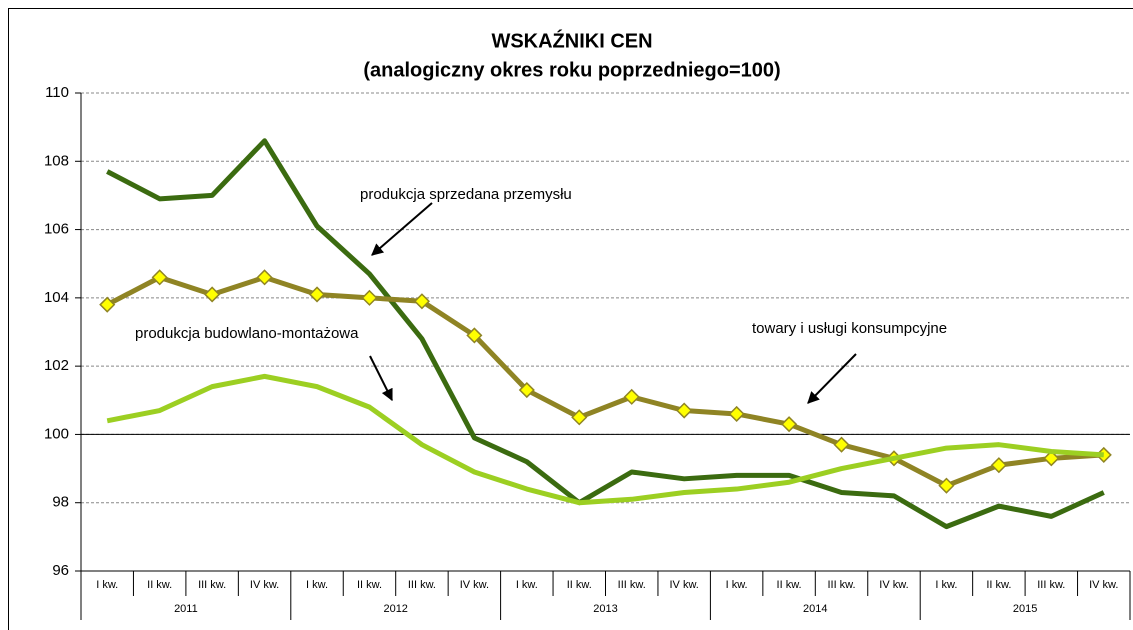 Image resolution: width=1133 pixels, height=630 pixels. What do you see at coordinates (186, 609) in the screenshot?
I see `x-group-label: 2011` at bounding box center [186, 609].